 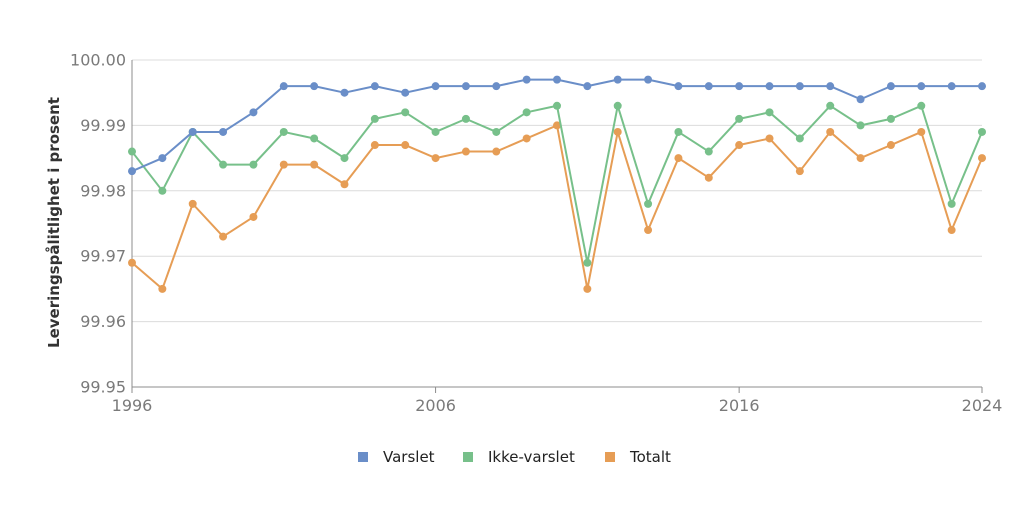 What do you see at coordinates (54, 222) in the screenshot?
I see `y-axis-title: Leveringspålitlighet i prosent` at bounding box center [54, 222].